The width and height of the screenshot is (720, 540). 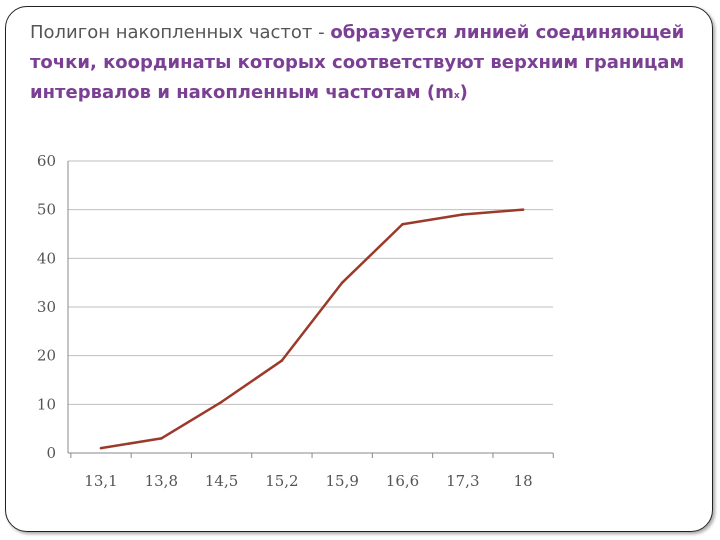 I want to click on heading-plain-text: Полигон накопленных частот -, so click(x=180, y=32).